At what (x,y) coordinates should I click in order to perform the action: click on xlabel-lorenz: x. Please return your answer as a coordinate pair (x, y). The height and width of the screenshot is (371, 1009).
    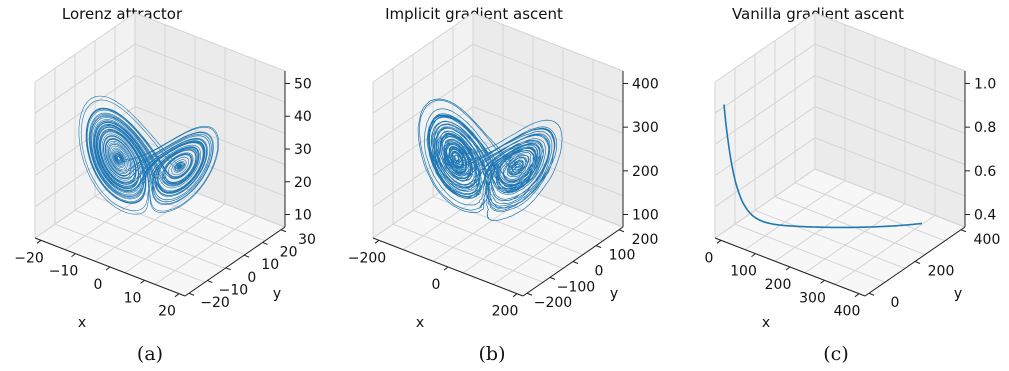
    Looking at the image, I should click on (82, 323).